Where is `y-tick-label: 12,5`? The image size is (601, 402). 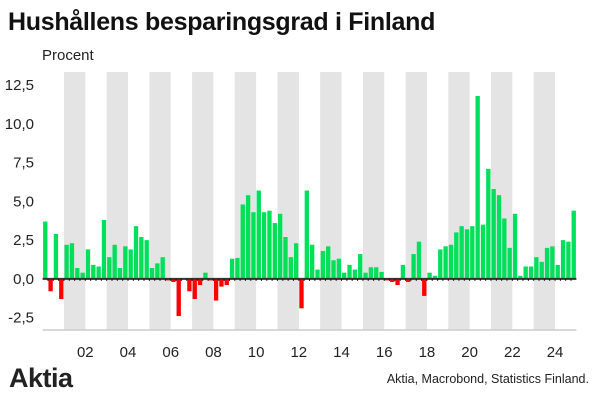
y-tick-label: 12,5 is located at coordinates (19, 85).